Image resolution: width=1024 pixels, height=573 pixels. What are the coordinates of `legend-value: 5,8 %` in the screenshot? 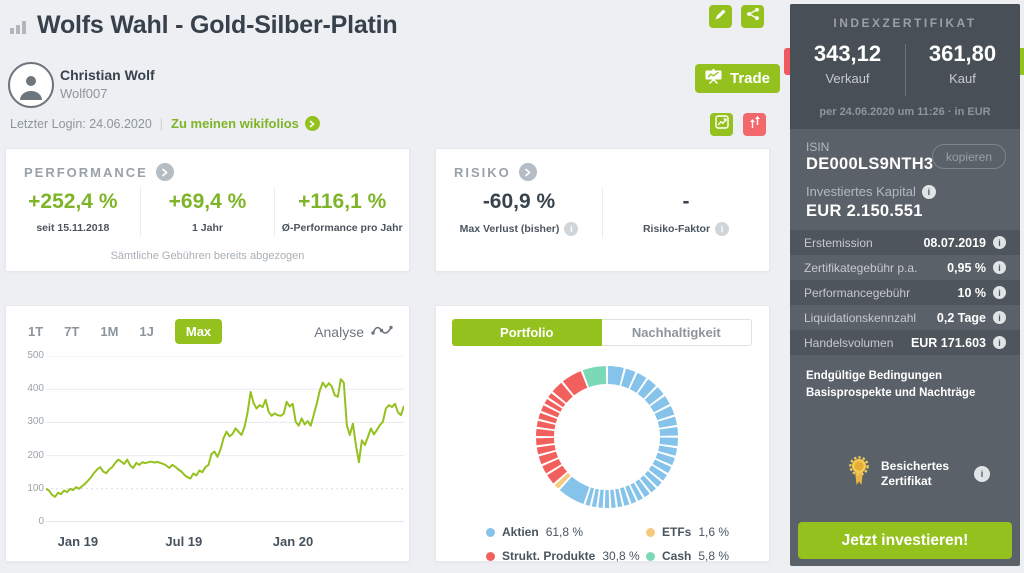 It's located at (714, 556).